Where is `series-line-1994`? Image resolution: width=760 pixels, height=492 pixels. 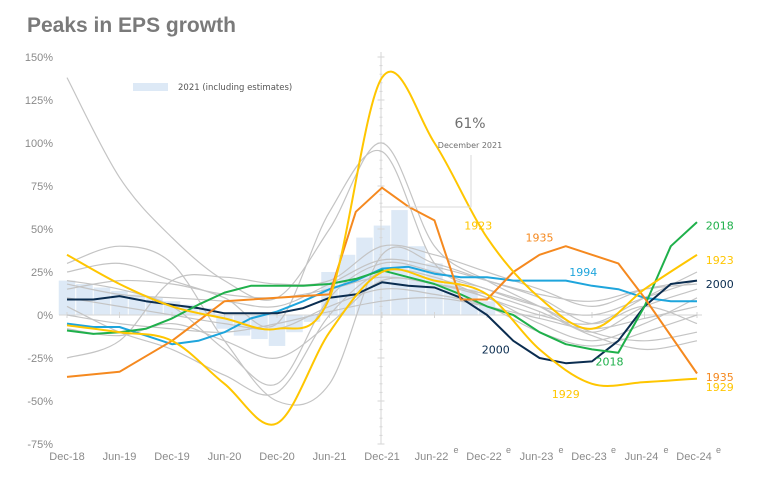
series-line-1994 is located at coordinates (381, 305).